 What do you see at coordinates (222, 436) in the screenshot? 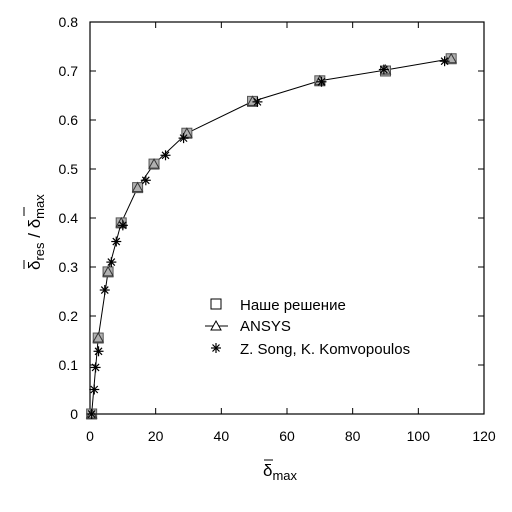
I see `x-tick-label: 40` at bounding box center [222, 436].